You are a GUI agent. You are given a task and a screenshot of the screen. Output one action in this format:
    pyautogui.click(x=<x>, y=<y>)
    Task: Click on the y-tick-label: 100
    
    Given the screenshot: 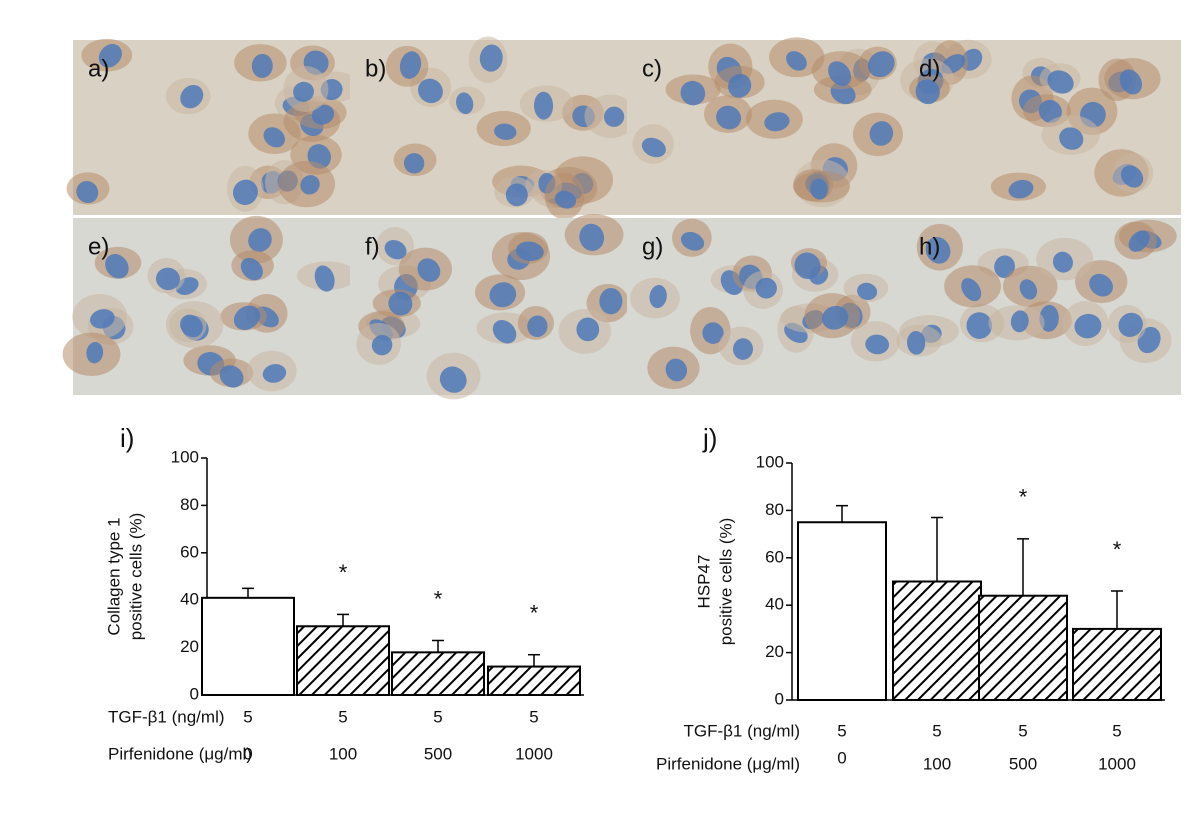 What is the action you would take?
    pyautogui.click(x=770, y=461)
    